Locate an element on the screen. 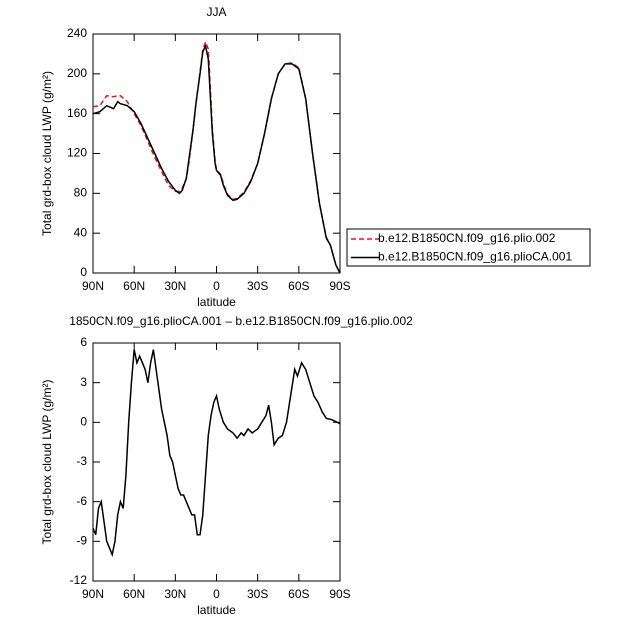 The width and height of the screenshot is (628, 628). y-tick-label: 160 is located at coordinates (77, 113).